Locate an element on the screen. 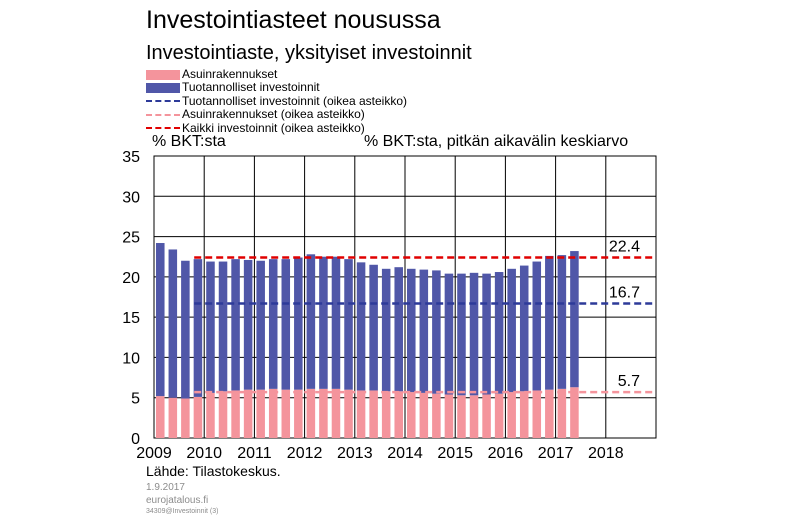  x-tick-label: 2017 is located at coordinates (556, 453).